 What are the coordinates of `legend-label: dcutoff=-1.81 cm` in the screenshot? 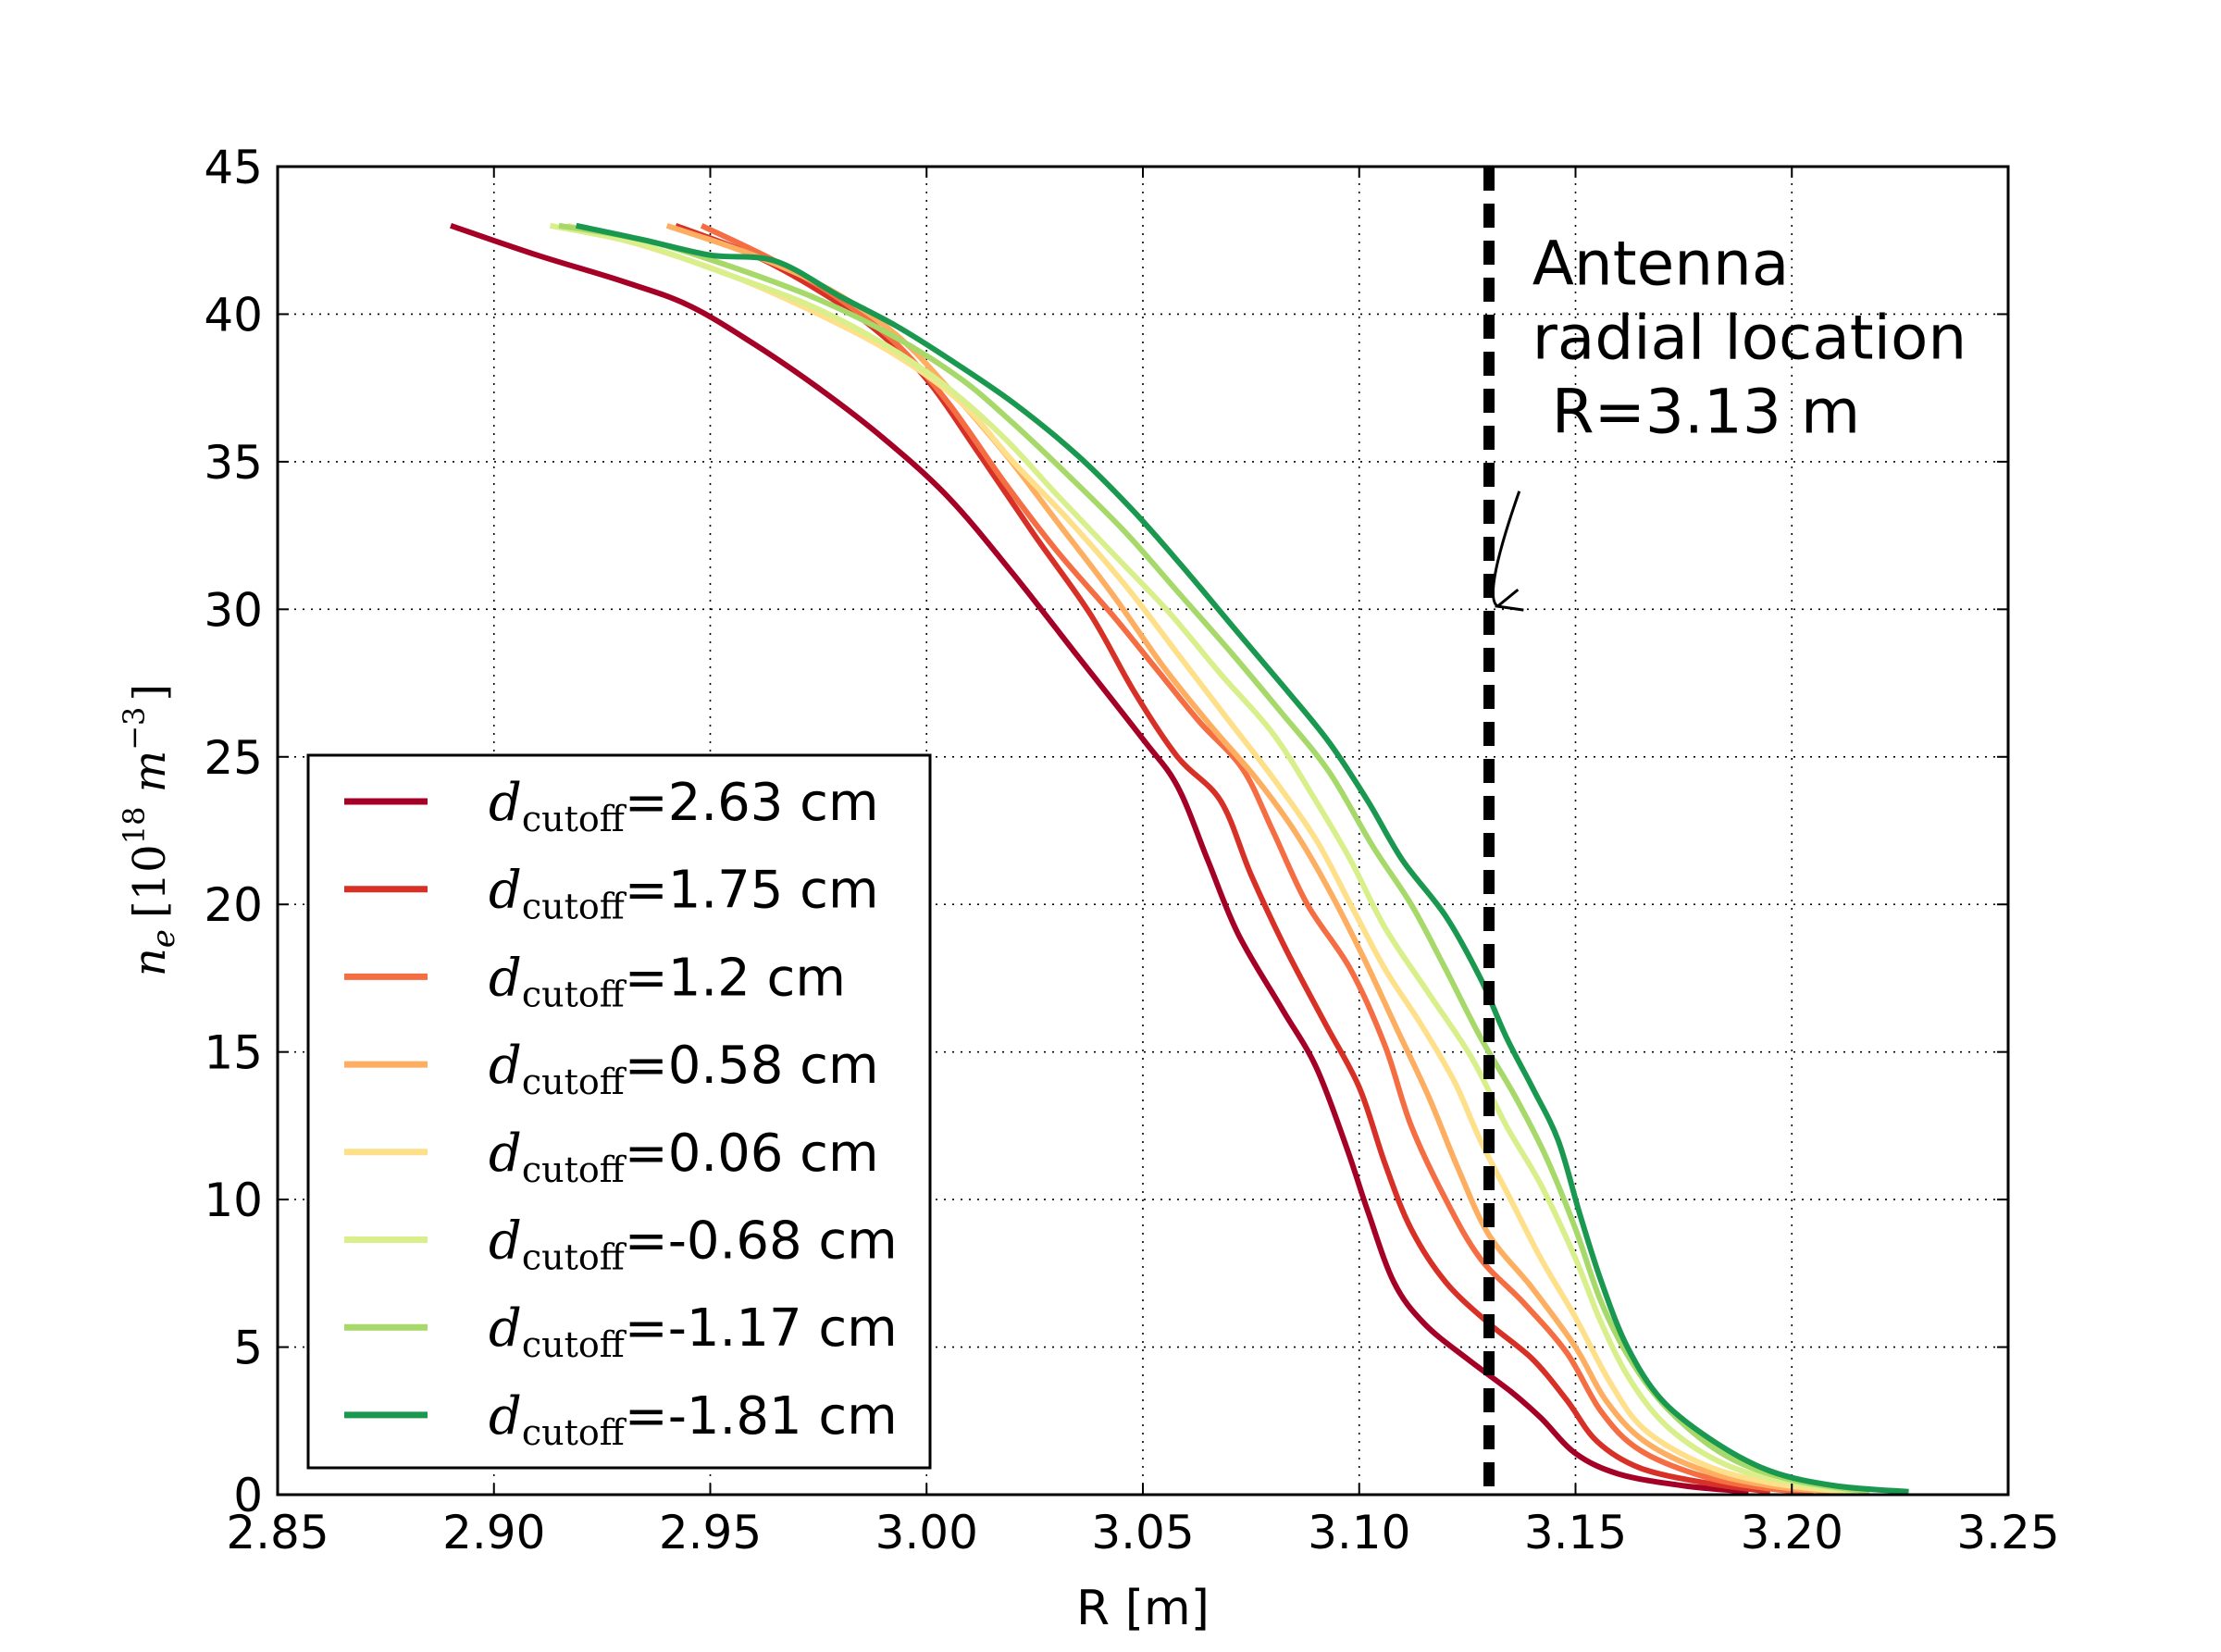 It's located at (694, 1420).